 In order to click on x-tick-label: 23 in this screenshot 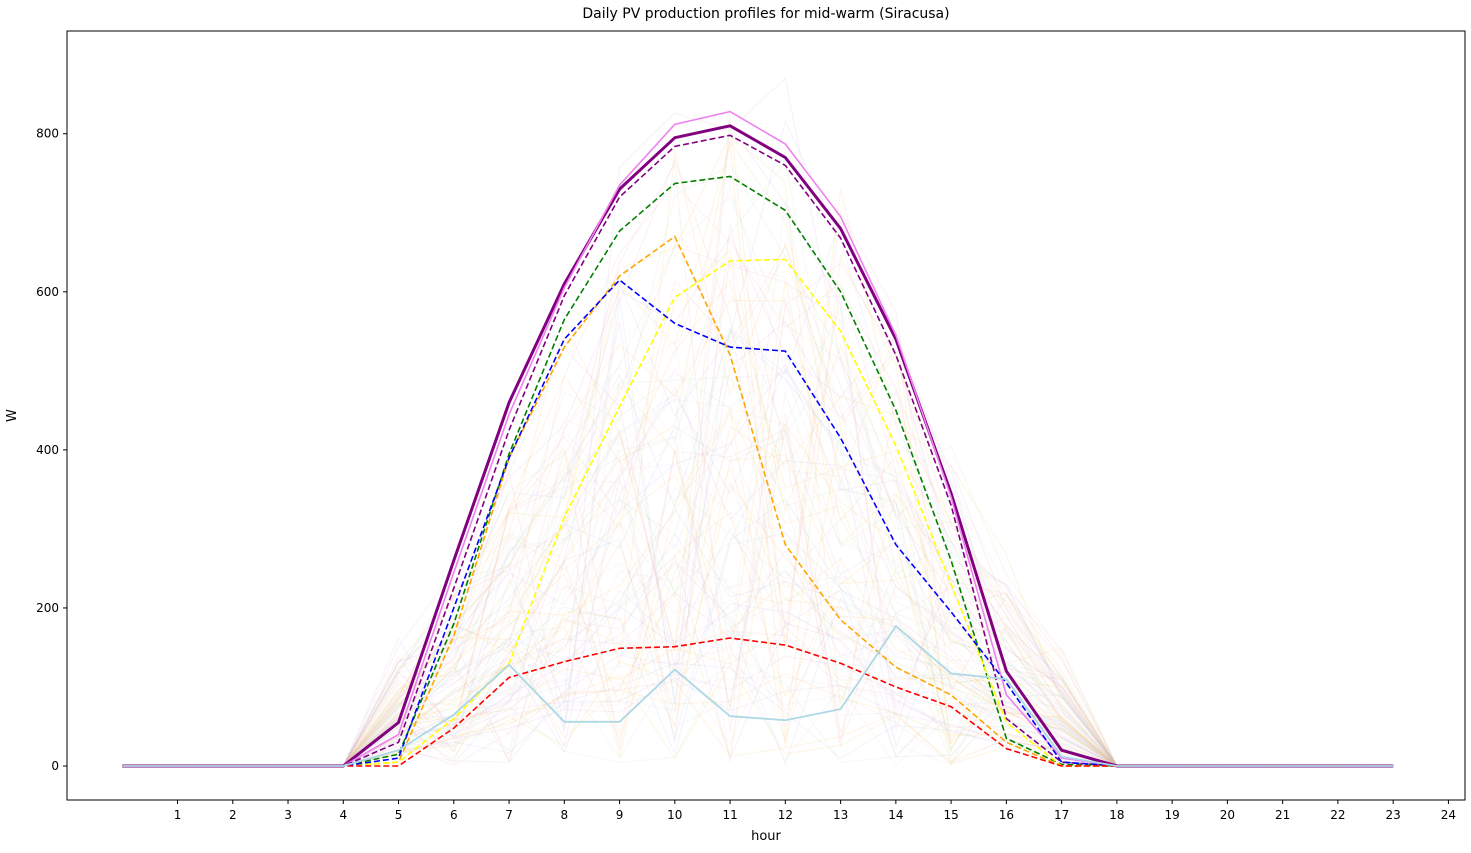, I will do `click(1393, 815)`.